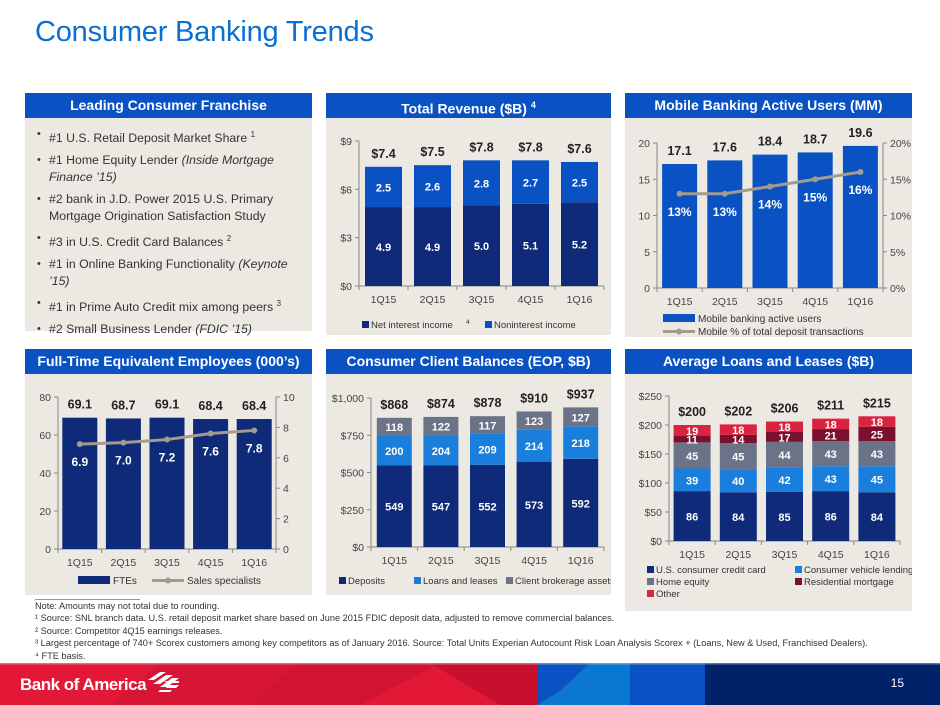  What do you see at coordinates (711, 570) in the screenshot?
I see `legend-label: U.S. consumer credit card` at bounding box center [711, 570].